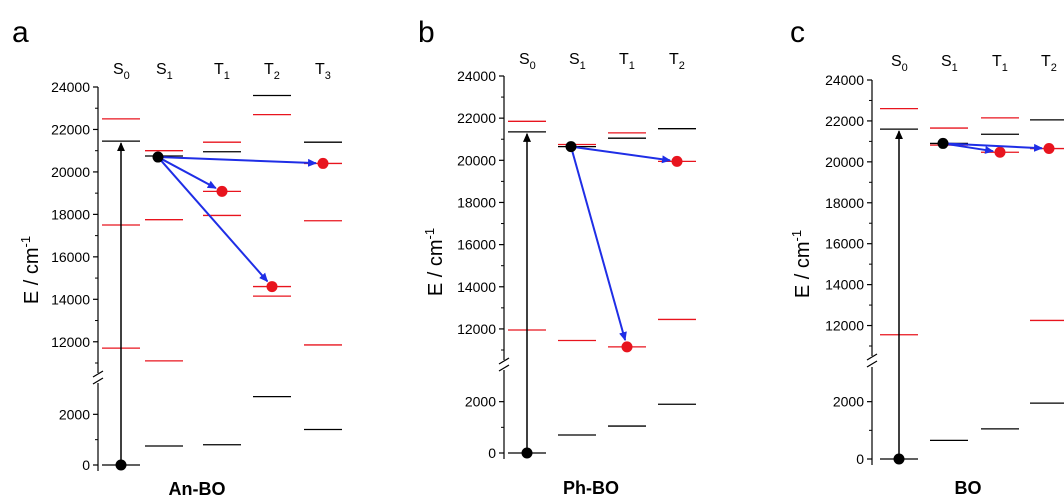 The image size is (1064, 498). What do you see at coordinates (323, 71) in the screenshot?
I see `state-label: T3` at bounding box center [323, 71].